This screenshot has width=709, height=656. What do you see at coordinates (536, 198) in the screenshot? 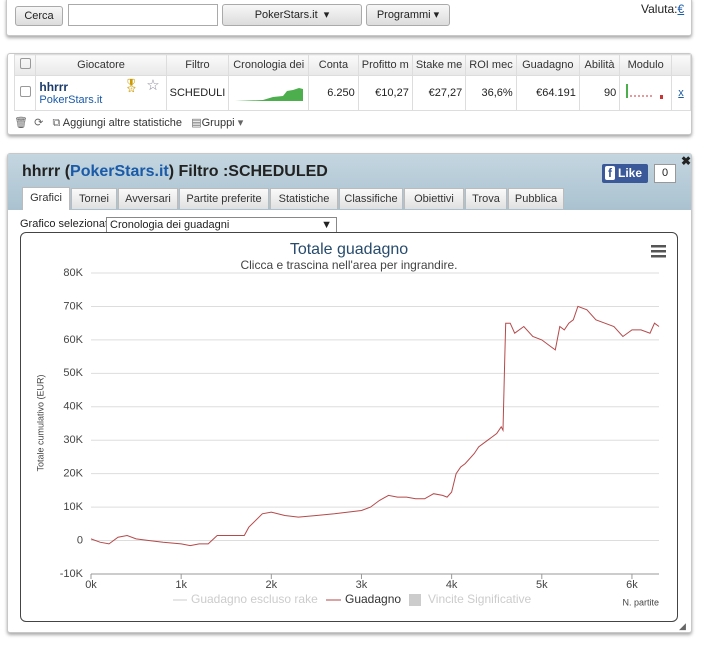
I see `tab: Pubblica` at bounding box center [536, 198].